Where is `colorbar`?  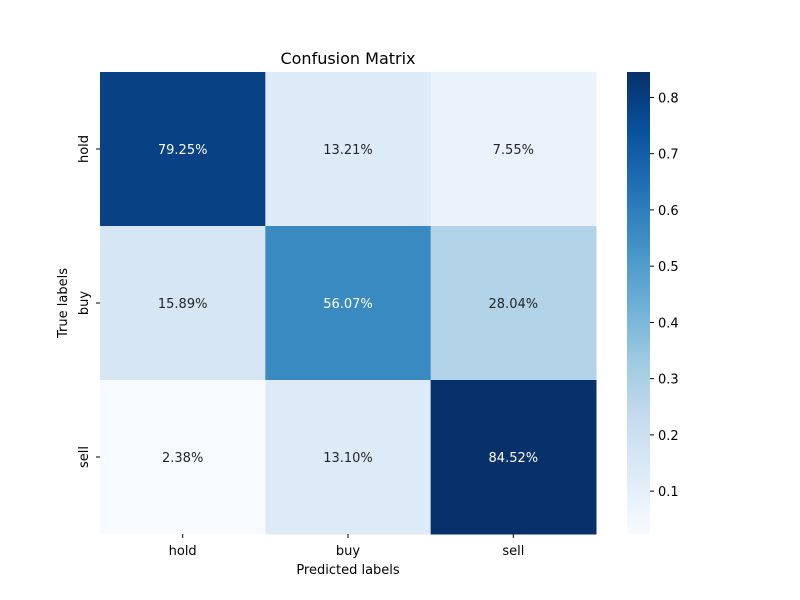 colorbar is located at coordinates (638, 303).